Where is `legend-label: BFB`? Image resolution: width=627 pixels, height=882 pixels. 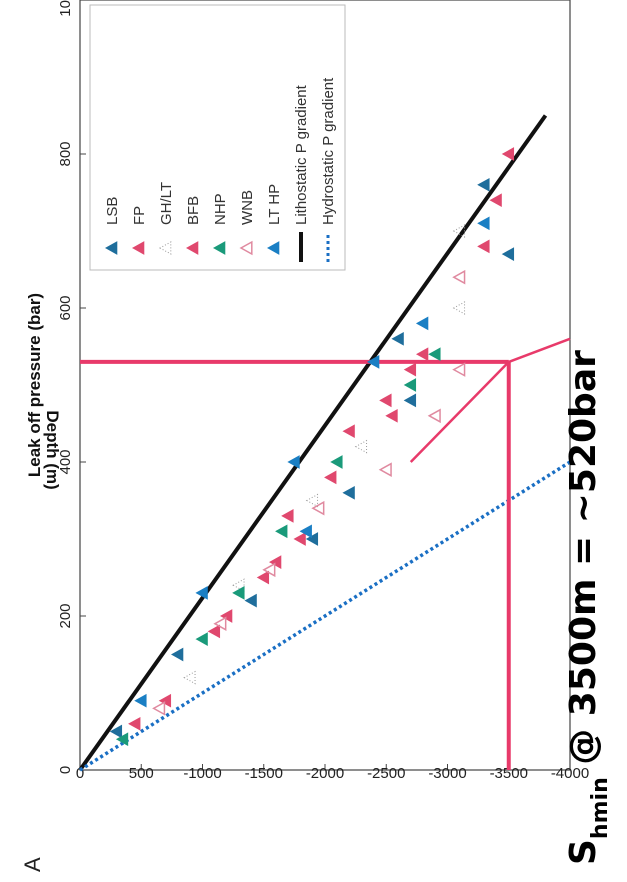
legend-label: BFB is located at coordinates (193, 210).